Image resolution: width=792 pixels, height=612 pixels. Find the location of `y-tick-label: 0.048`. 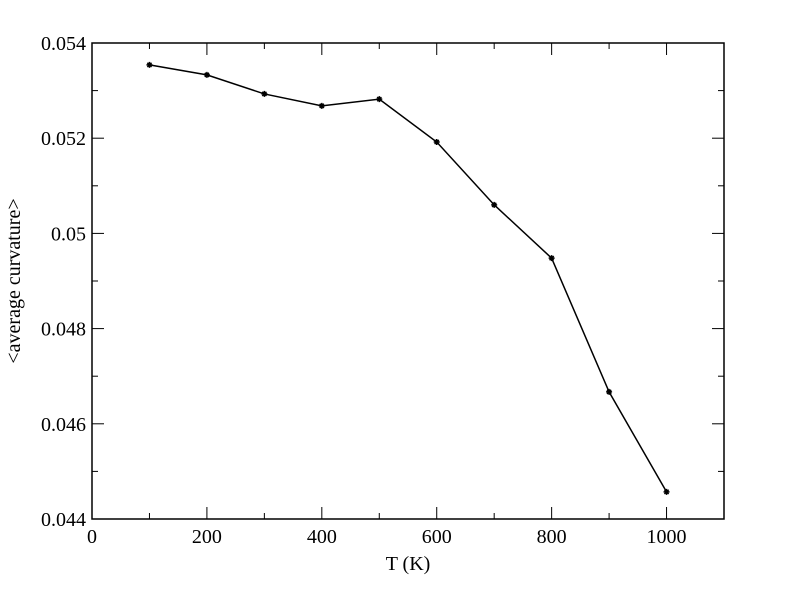

y-tick-label: 0.048 is located at coordinates (63, 330).